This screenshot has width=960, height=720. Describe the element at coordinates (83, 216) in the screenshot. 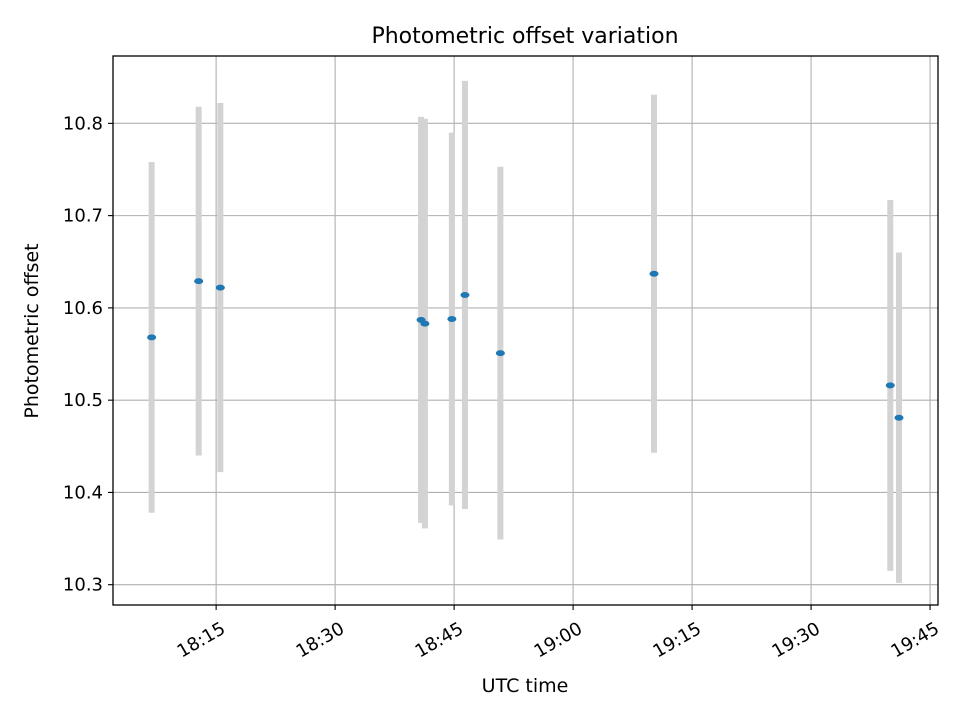

I see `y-tick-label: 10.7` at that location.